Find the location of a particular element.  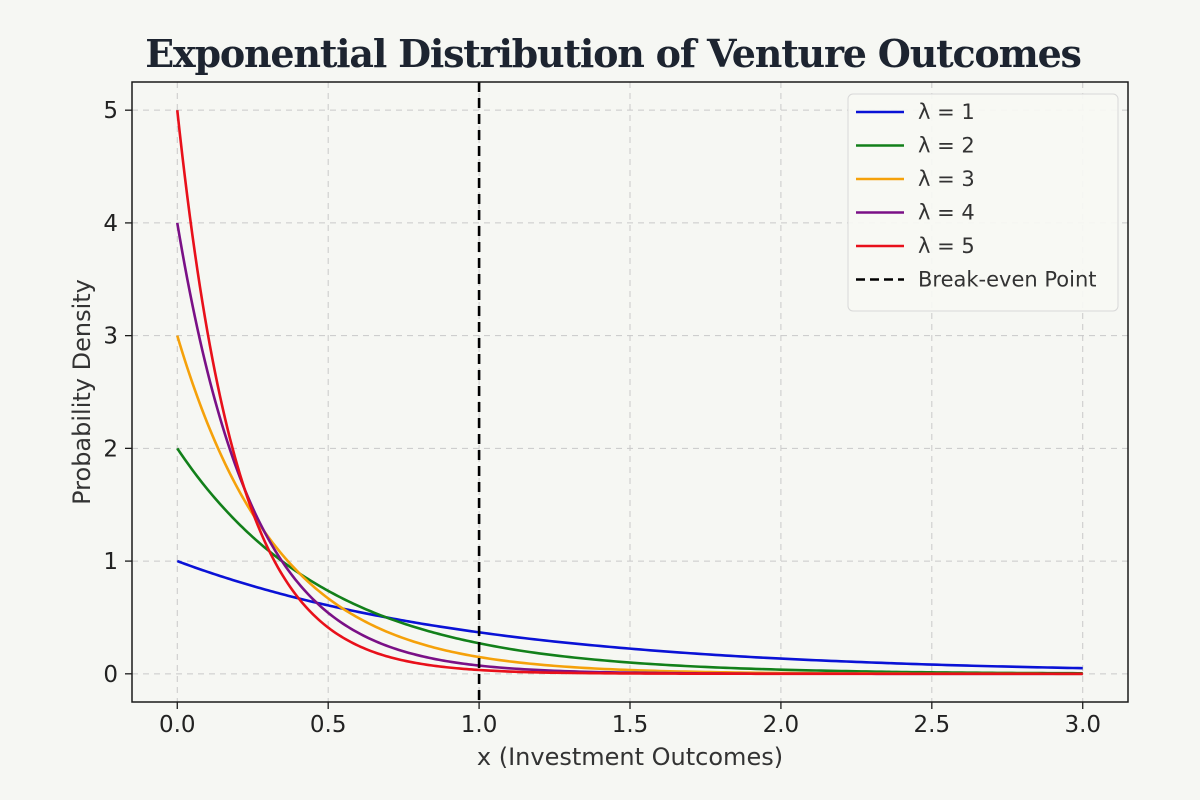

y-tick-label: 0 is located at coordinates (110, 675).